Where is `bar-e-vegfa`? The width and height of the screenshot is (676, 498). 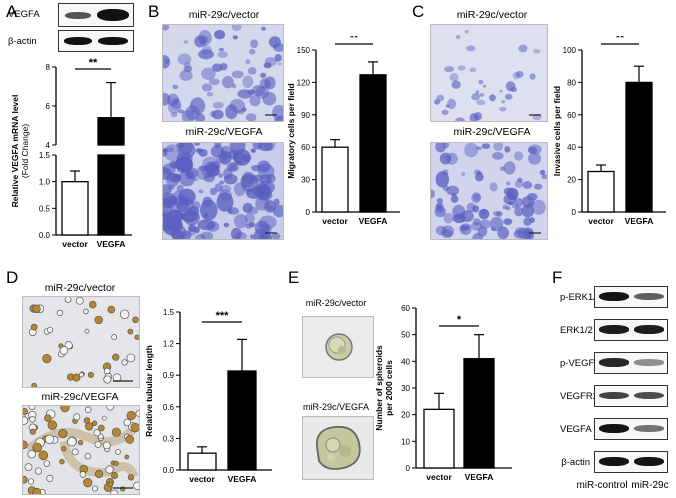
bar-e-vegfa is located at coordinates (479, 413).